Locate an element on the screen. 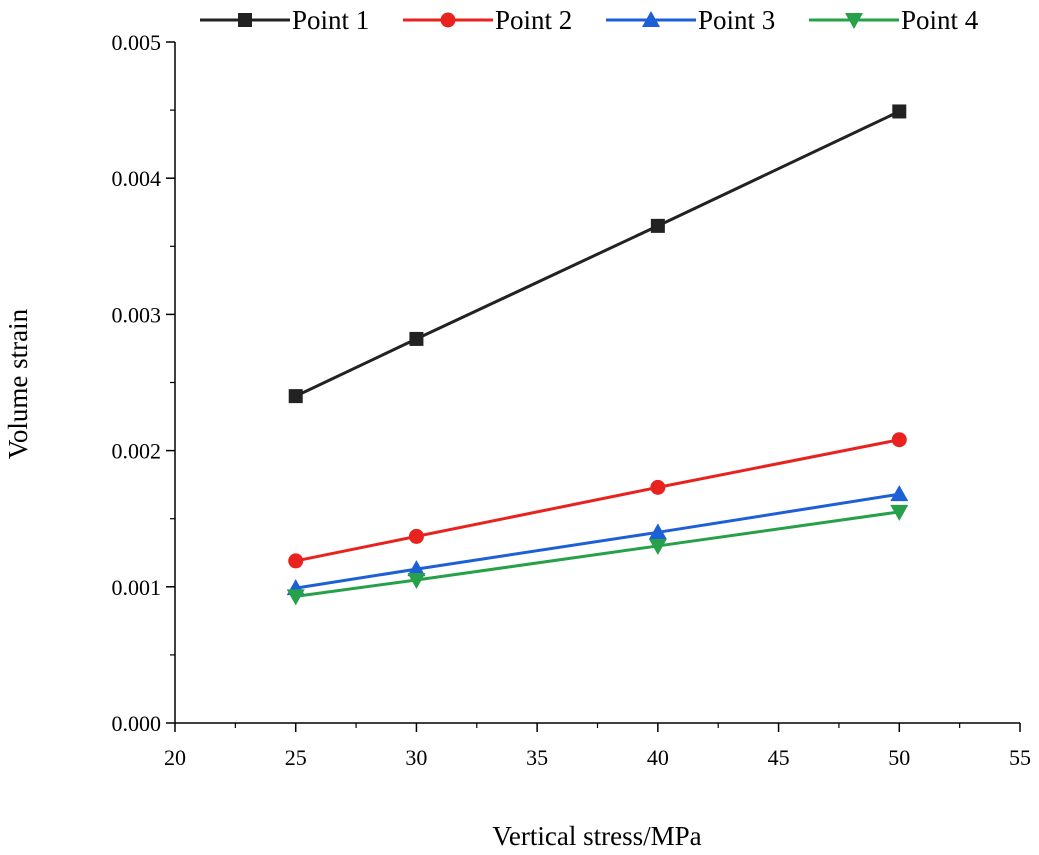  legend: Point 1 Point 2 Point 3 Point 4 is located at coordinates (589, 20).